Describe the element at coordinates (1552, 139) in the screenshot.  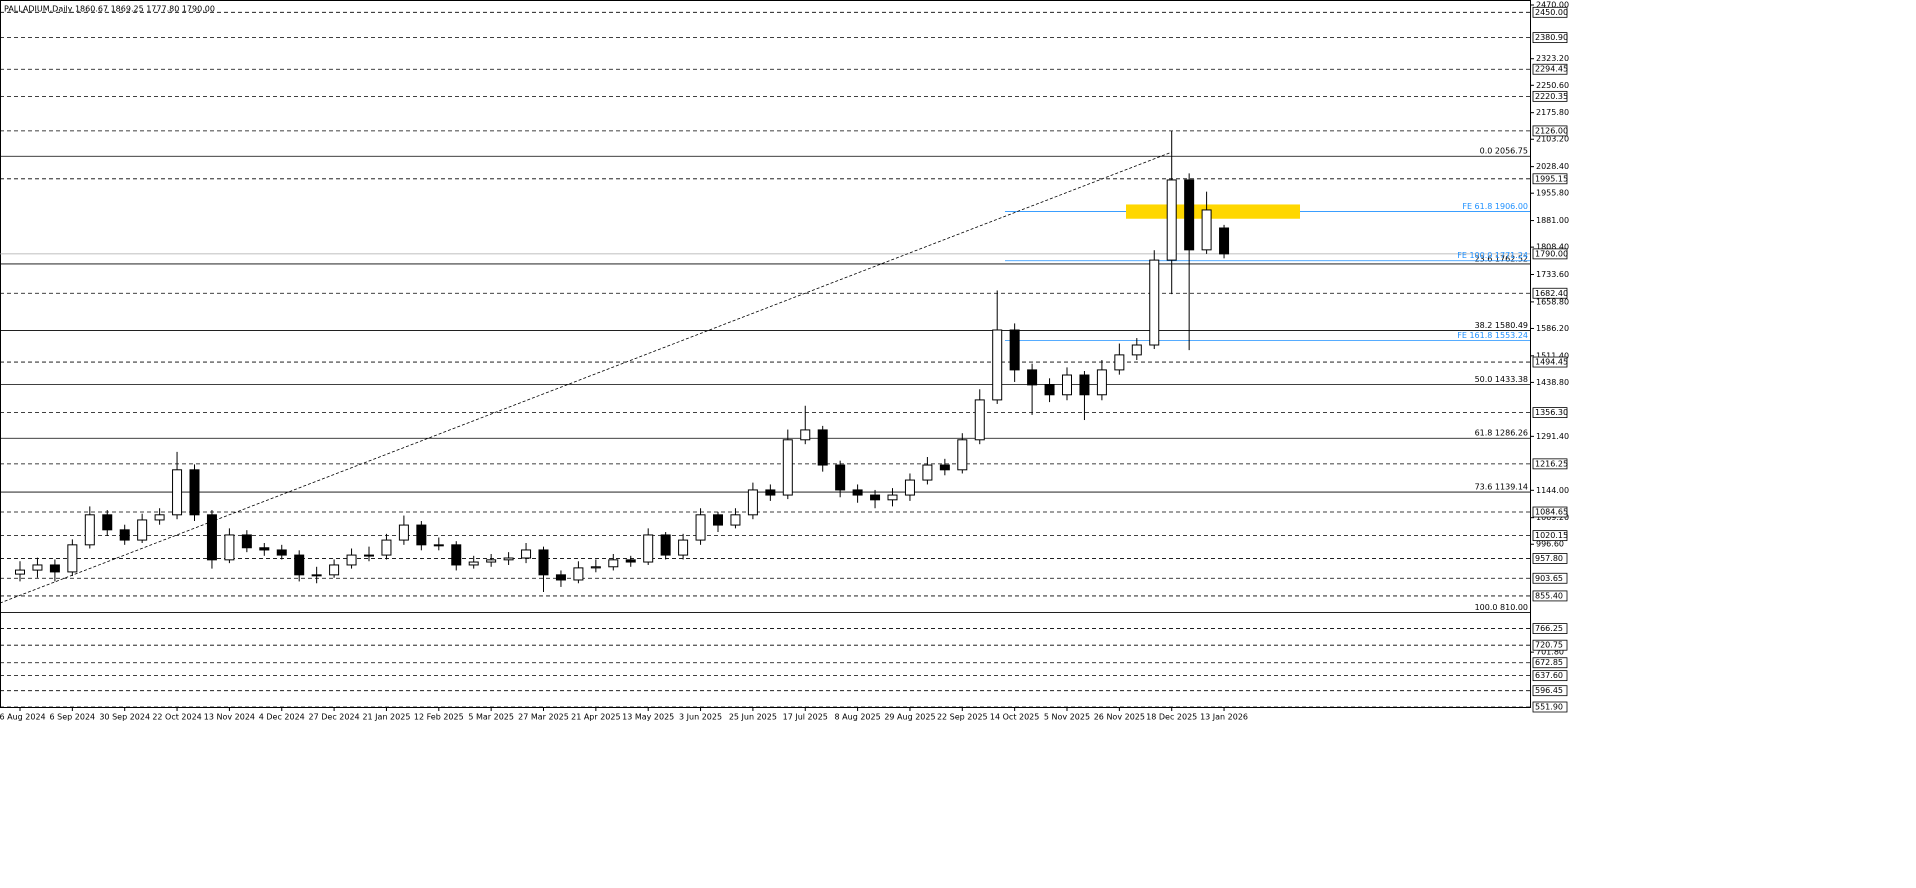
I see `y-tick-label: 2103.20` at that location.